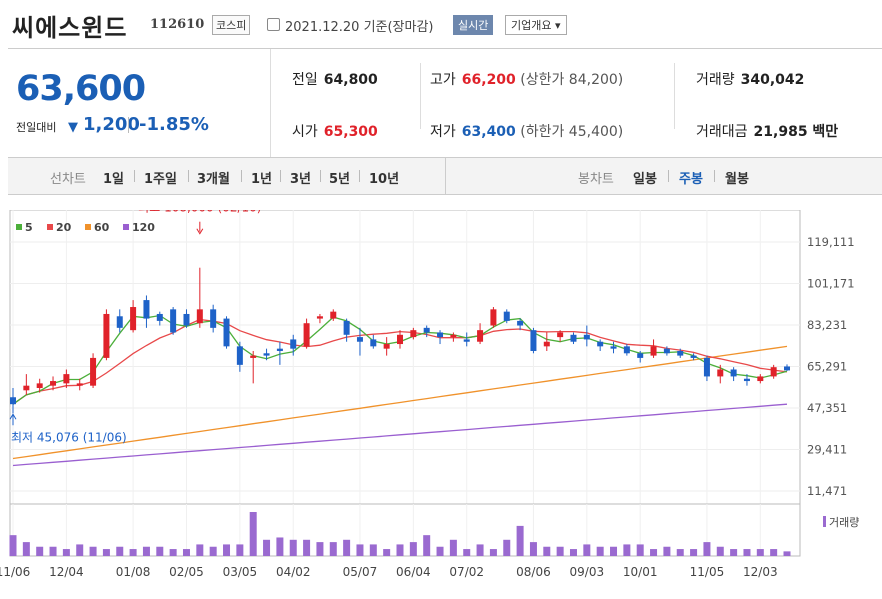 The image size is (882, 599). I want to click on volume-legend-swatch, so click(824, 521).